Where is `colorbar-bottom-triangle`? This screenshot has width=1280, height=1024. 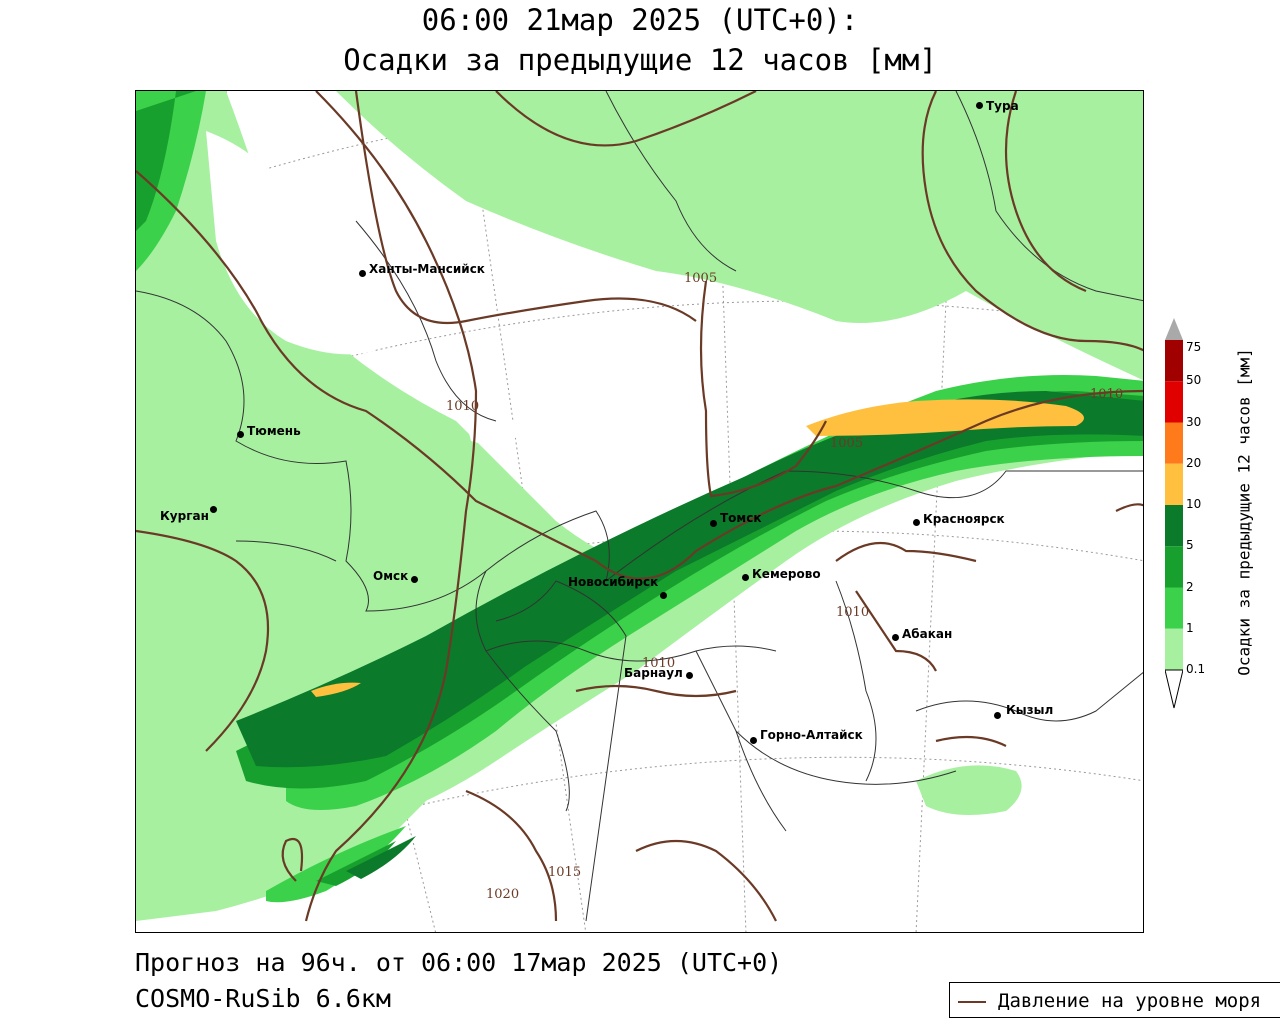 colorbar-bottom-triangle is located at coordinates (1174, 689).